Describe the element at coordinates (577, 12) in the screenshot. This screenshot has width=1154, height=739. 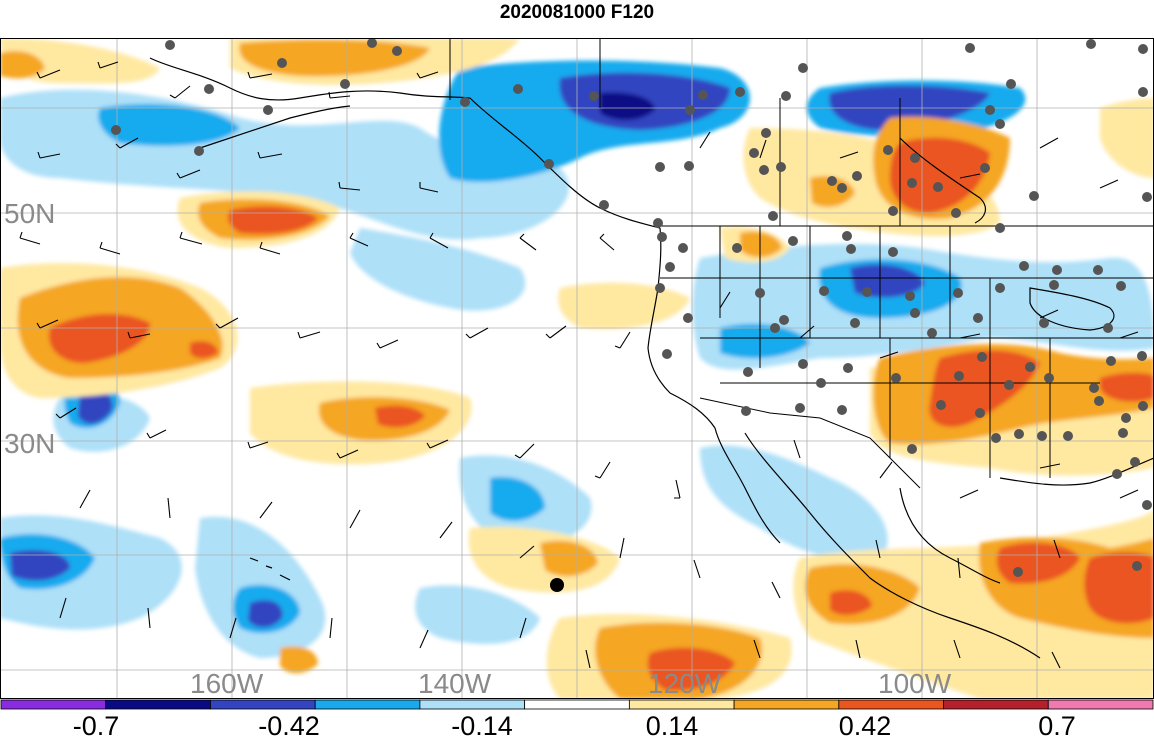
I see `map-title: 2020081000 F120` at that location.